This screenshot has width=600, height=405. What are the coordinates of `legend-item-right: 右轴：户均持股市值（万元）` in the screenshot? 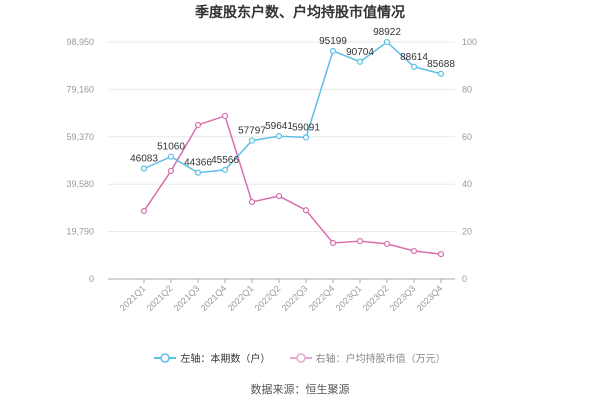 It's located at (367, 357).